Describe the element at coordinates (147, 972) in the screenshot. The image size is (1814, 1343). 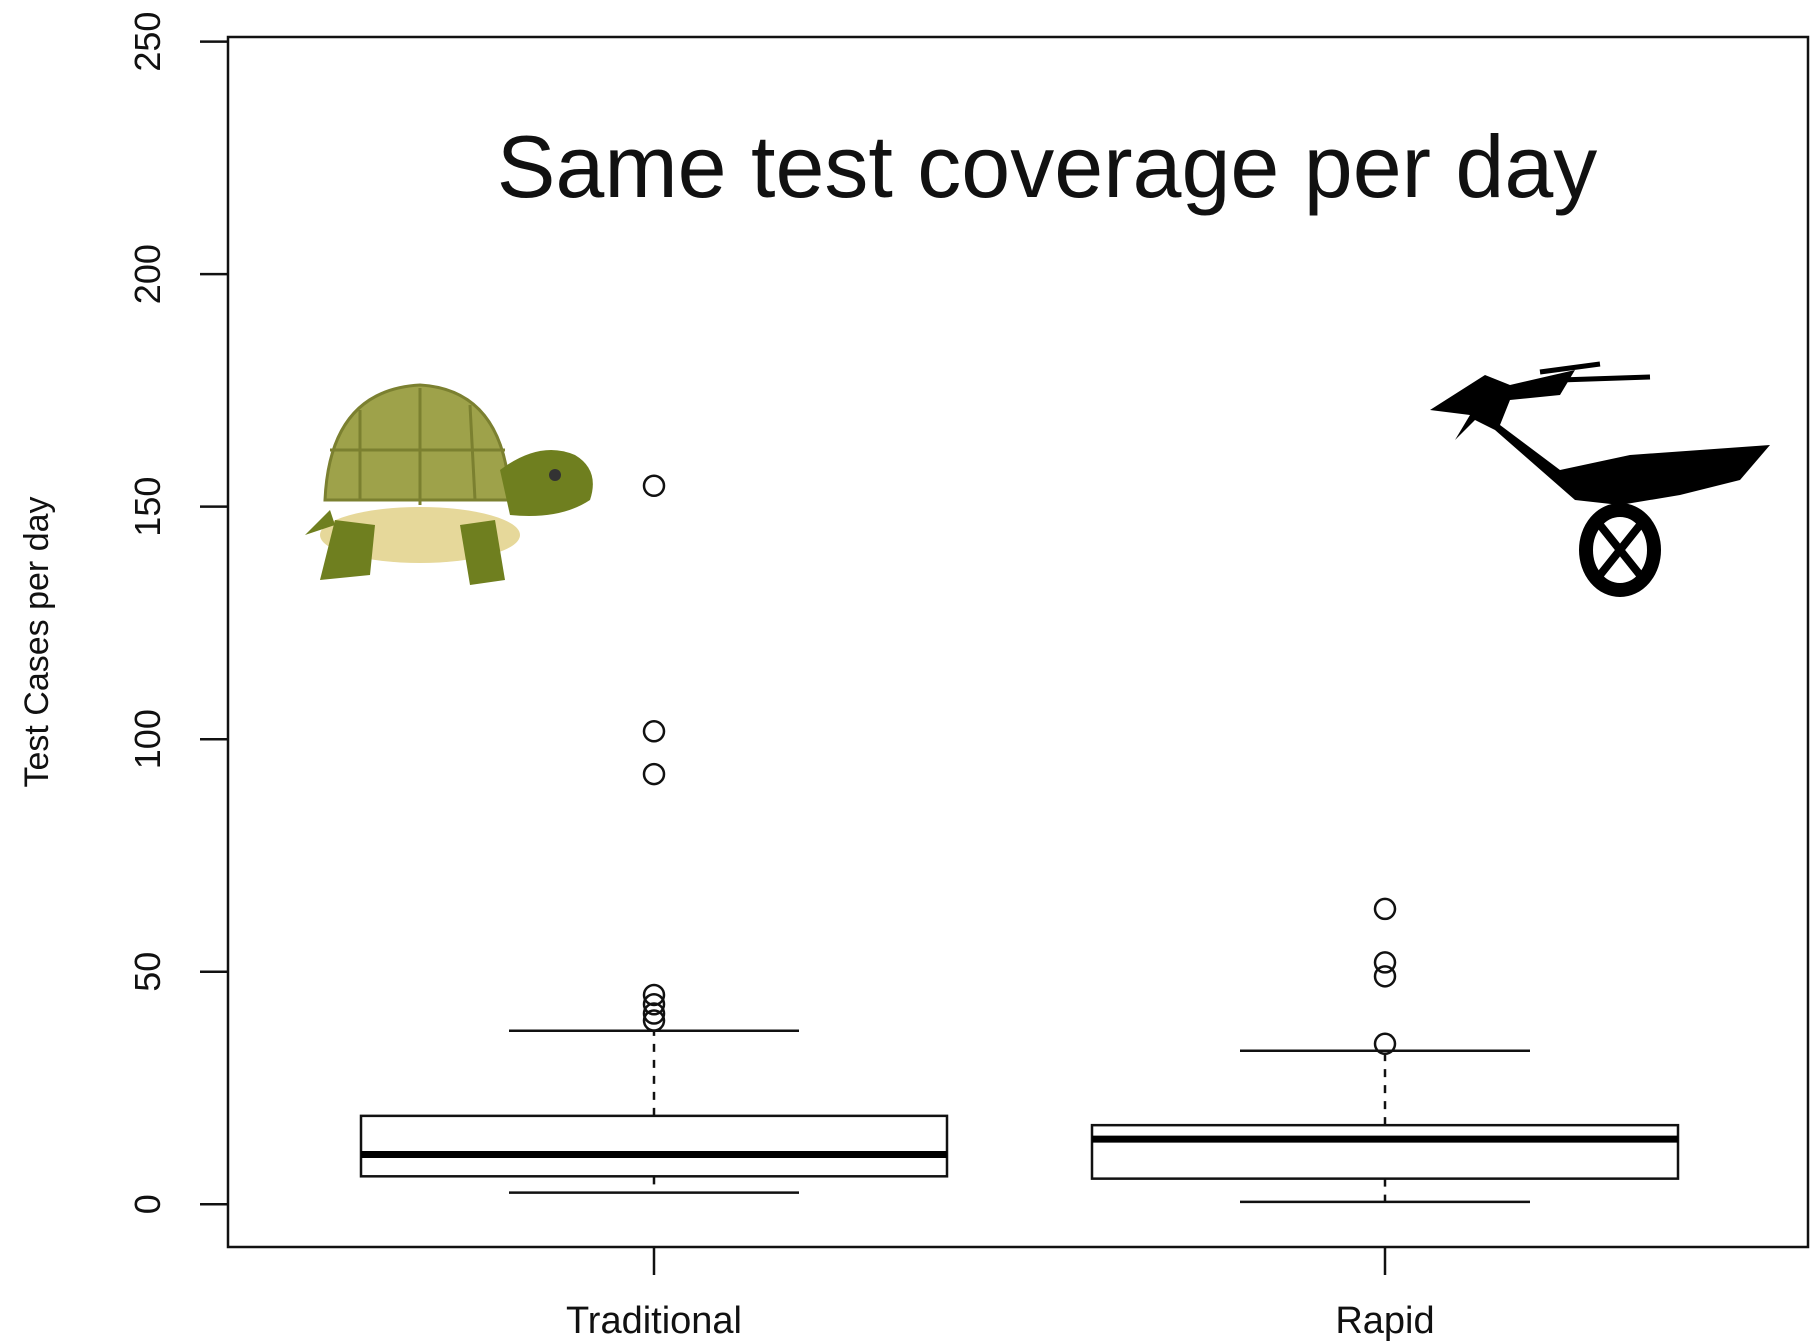
I see `y-tick-label: 50` at that location.